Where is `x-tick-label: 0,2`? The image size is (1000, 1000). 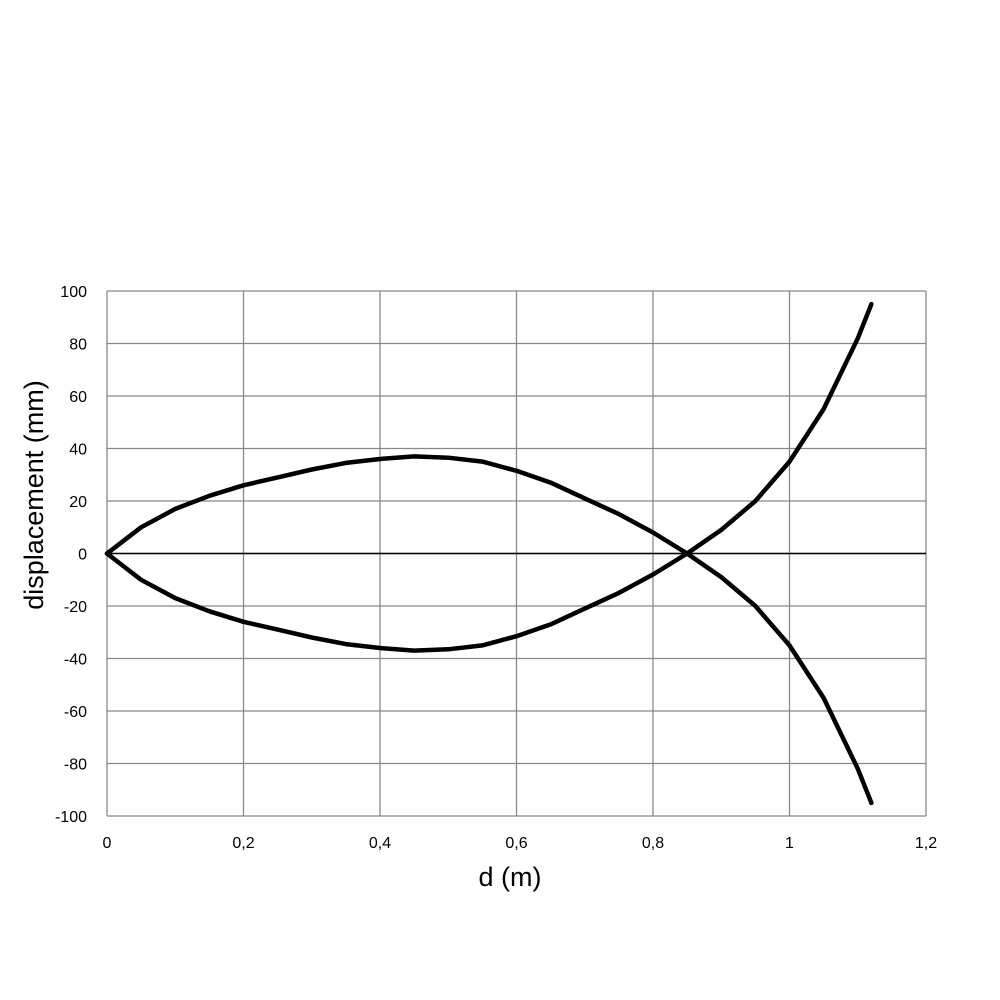 x-tick-label: 0,2 is located at coordinates (243, 843).